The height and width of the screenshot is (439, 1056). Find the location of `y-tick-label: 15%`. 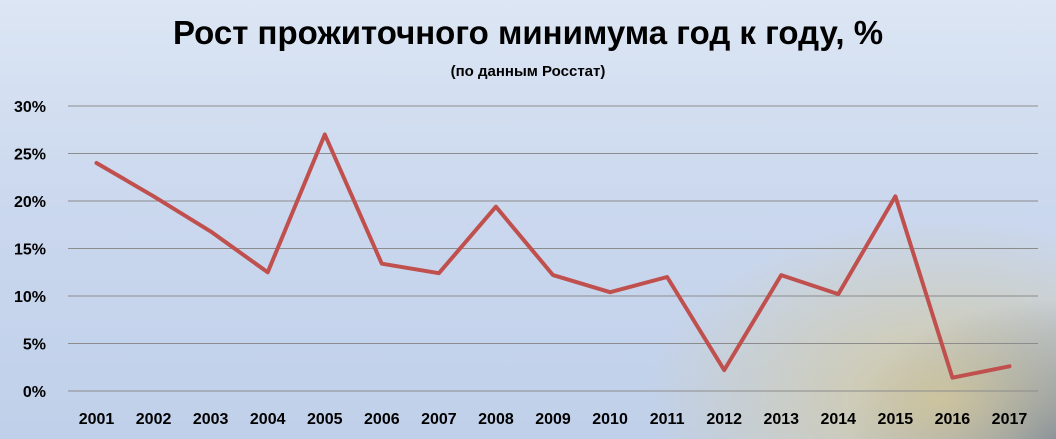

y-tick-label: 15% is located at coordinates (30, 250).